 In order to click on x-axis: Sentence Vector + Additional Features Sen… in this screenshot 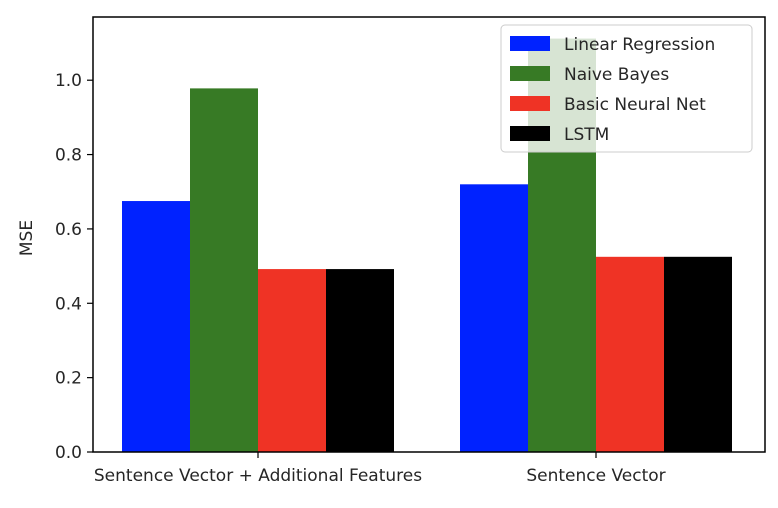, I will do `click(380, 469)`.